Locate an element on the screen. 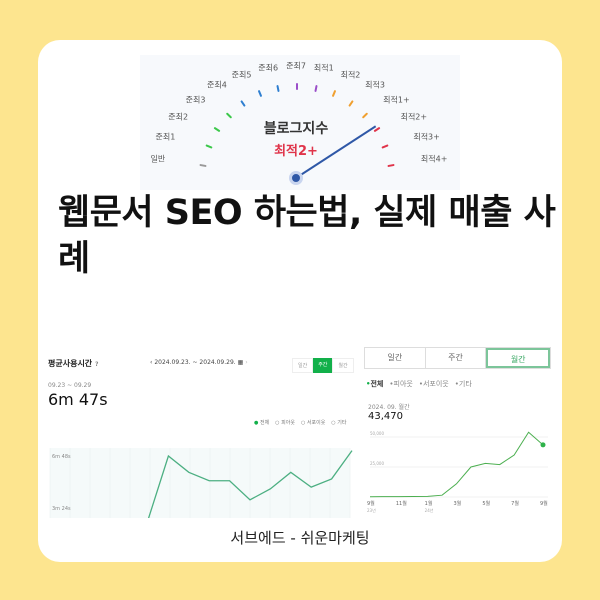 The height and width of the screenshot is (600, 600). panel-title: 평균사용시간 is located at coordinates (70, 363).